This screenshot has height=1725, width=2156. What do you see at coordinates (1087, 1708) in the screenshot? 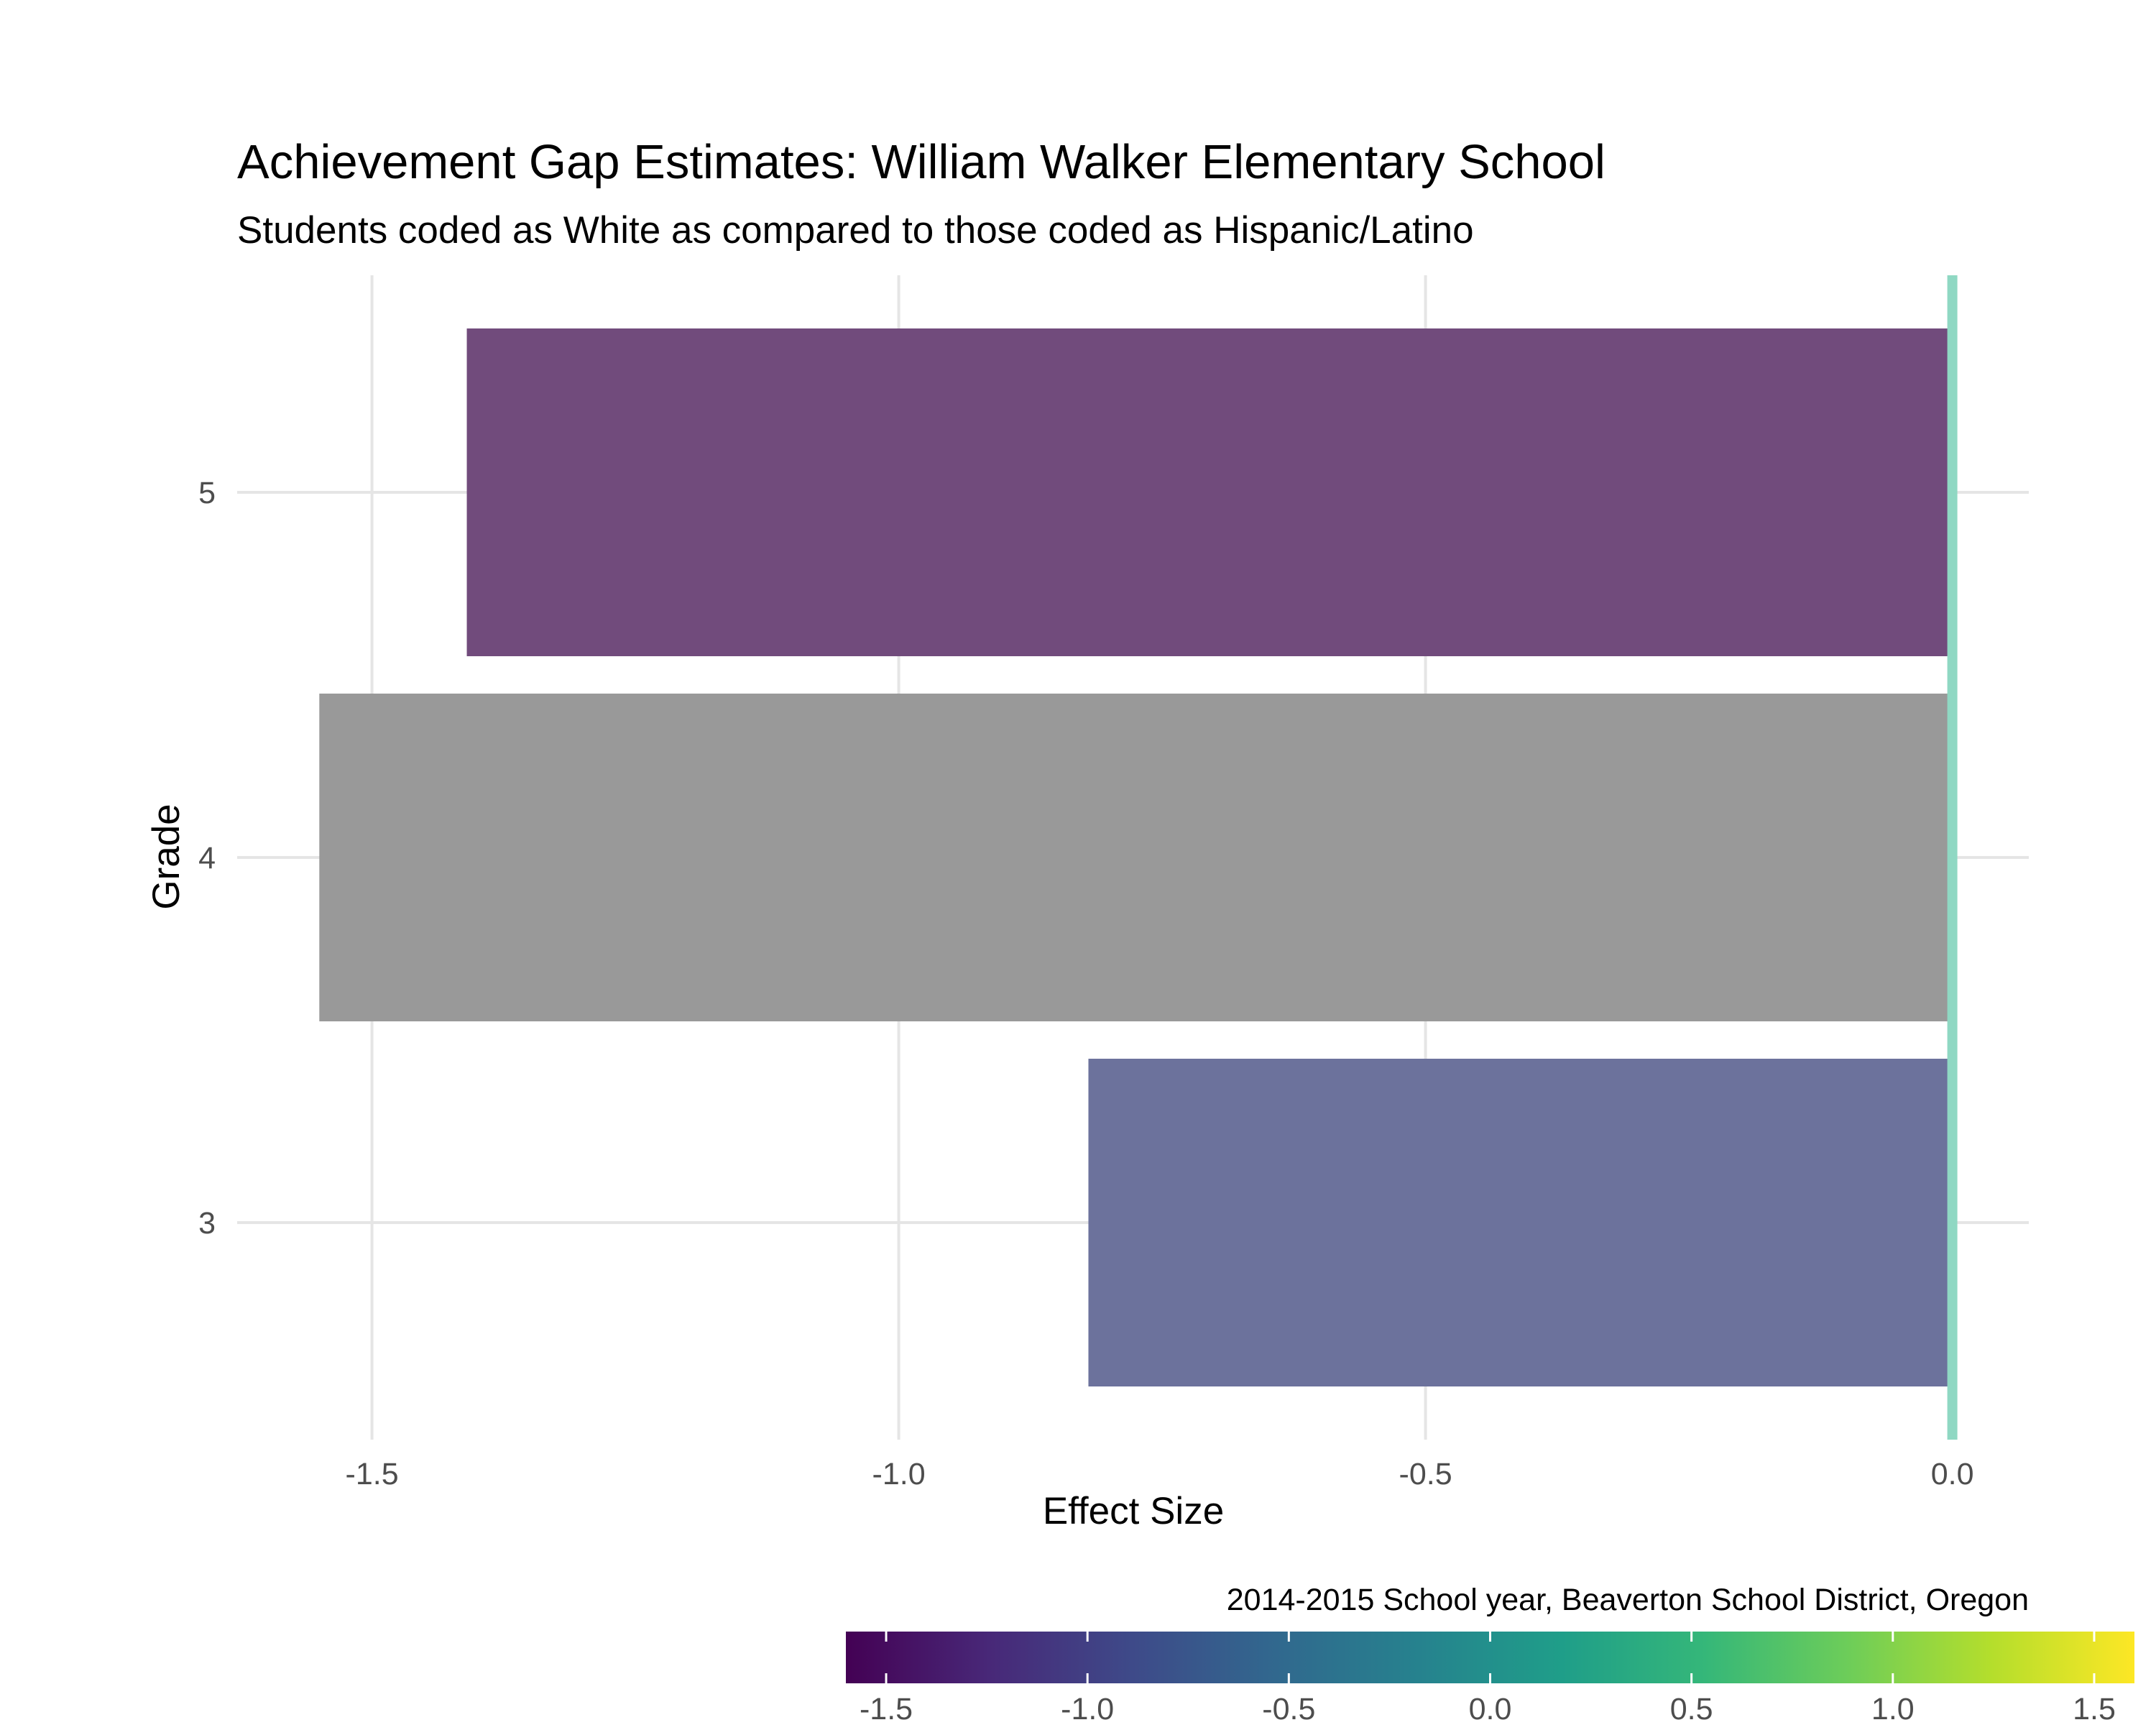
I see `colorbar-tick-label: -1.0` at bounding box center [1087, 1708].